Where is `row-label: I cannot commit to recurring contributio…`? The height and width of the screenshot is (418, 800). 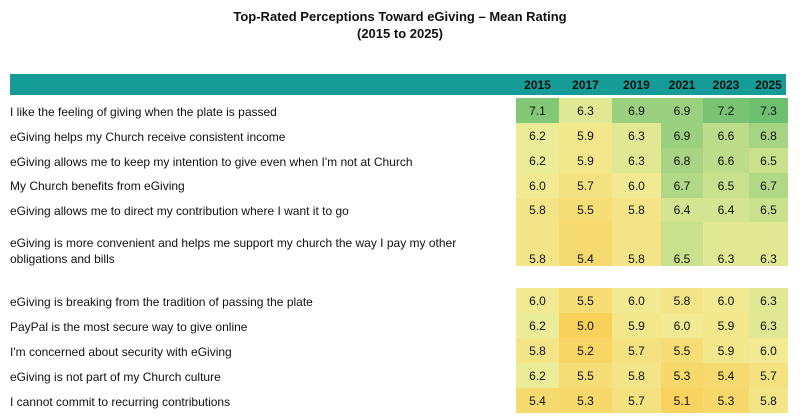
row-label: I cannot commit to recurring contributio… is located at coordinates (120, 402).